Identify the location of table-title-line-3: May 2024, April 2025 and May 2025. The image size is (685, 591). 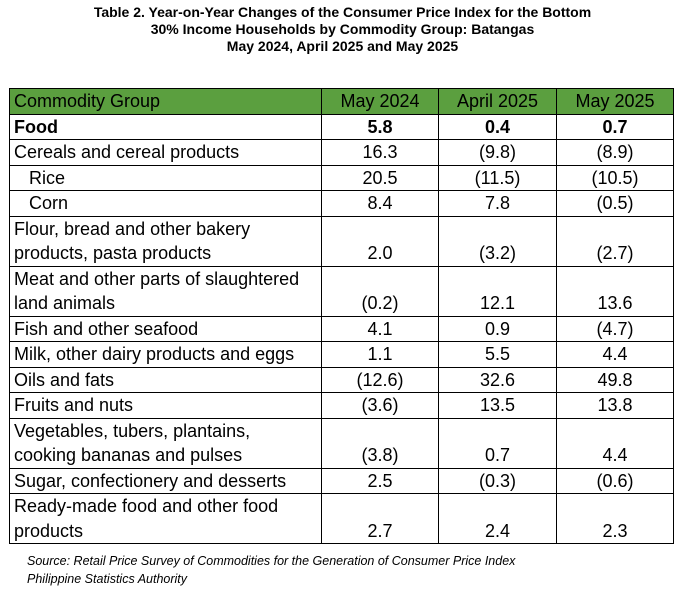
(342, 46).